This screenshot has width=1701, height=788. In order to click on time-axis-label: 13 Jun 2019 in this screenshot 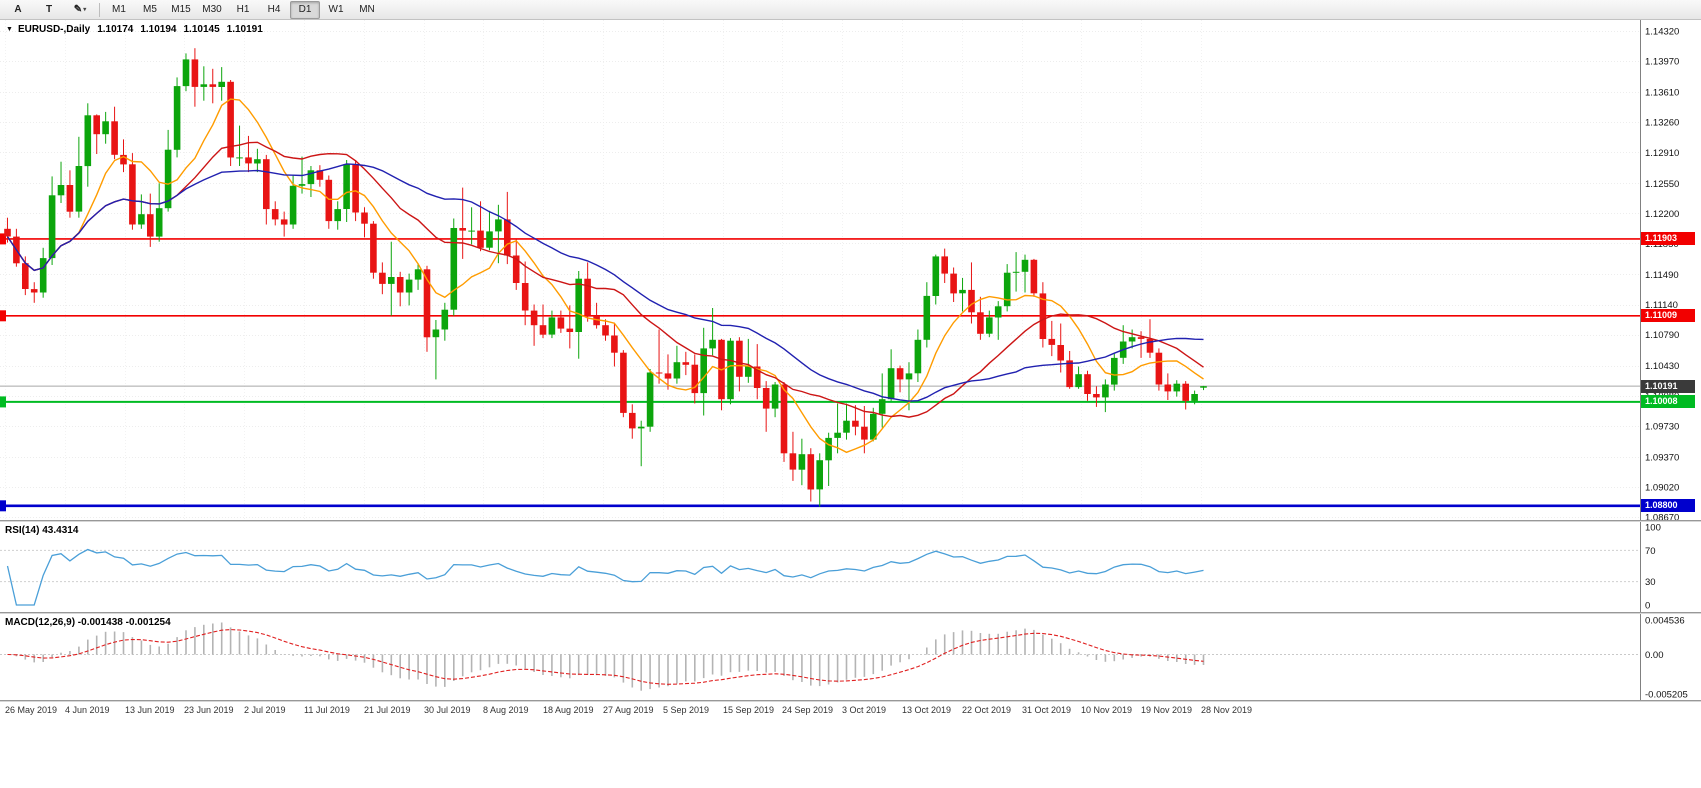, I will do `click(150, 710)`.